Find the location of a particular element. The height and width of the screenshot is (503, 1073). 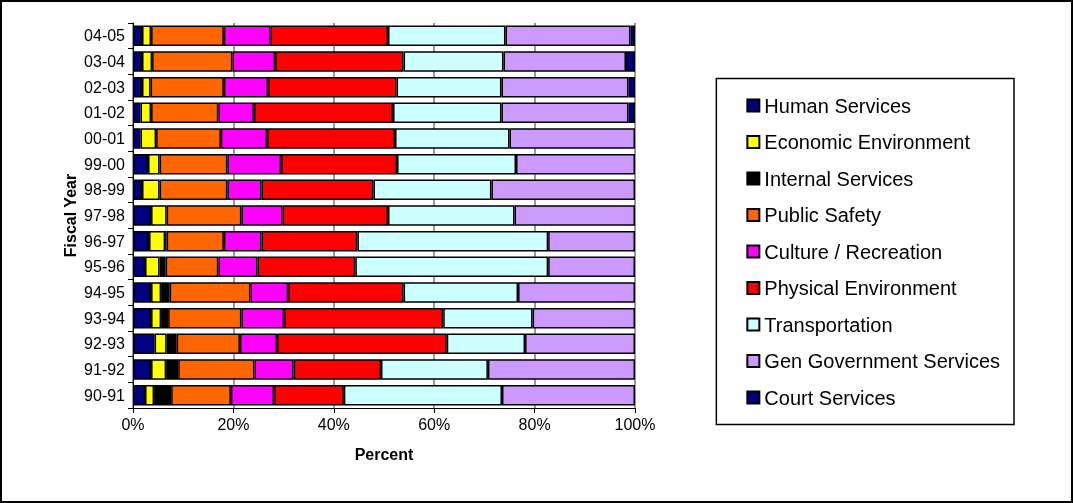

y-tick-label: 02-03 is located at coordinates (105, 87).